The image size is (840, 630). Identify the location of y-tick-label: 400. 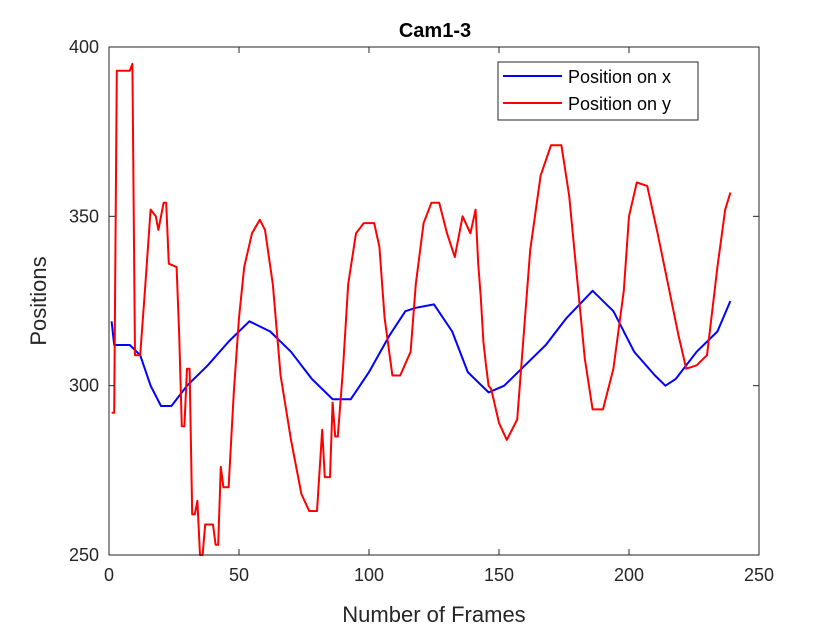
(84, 47).